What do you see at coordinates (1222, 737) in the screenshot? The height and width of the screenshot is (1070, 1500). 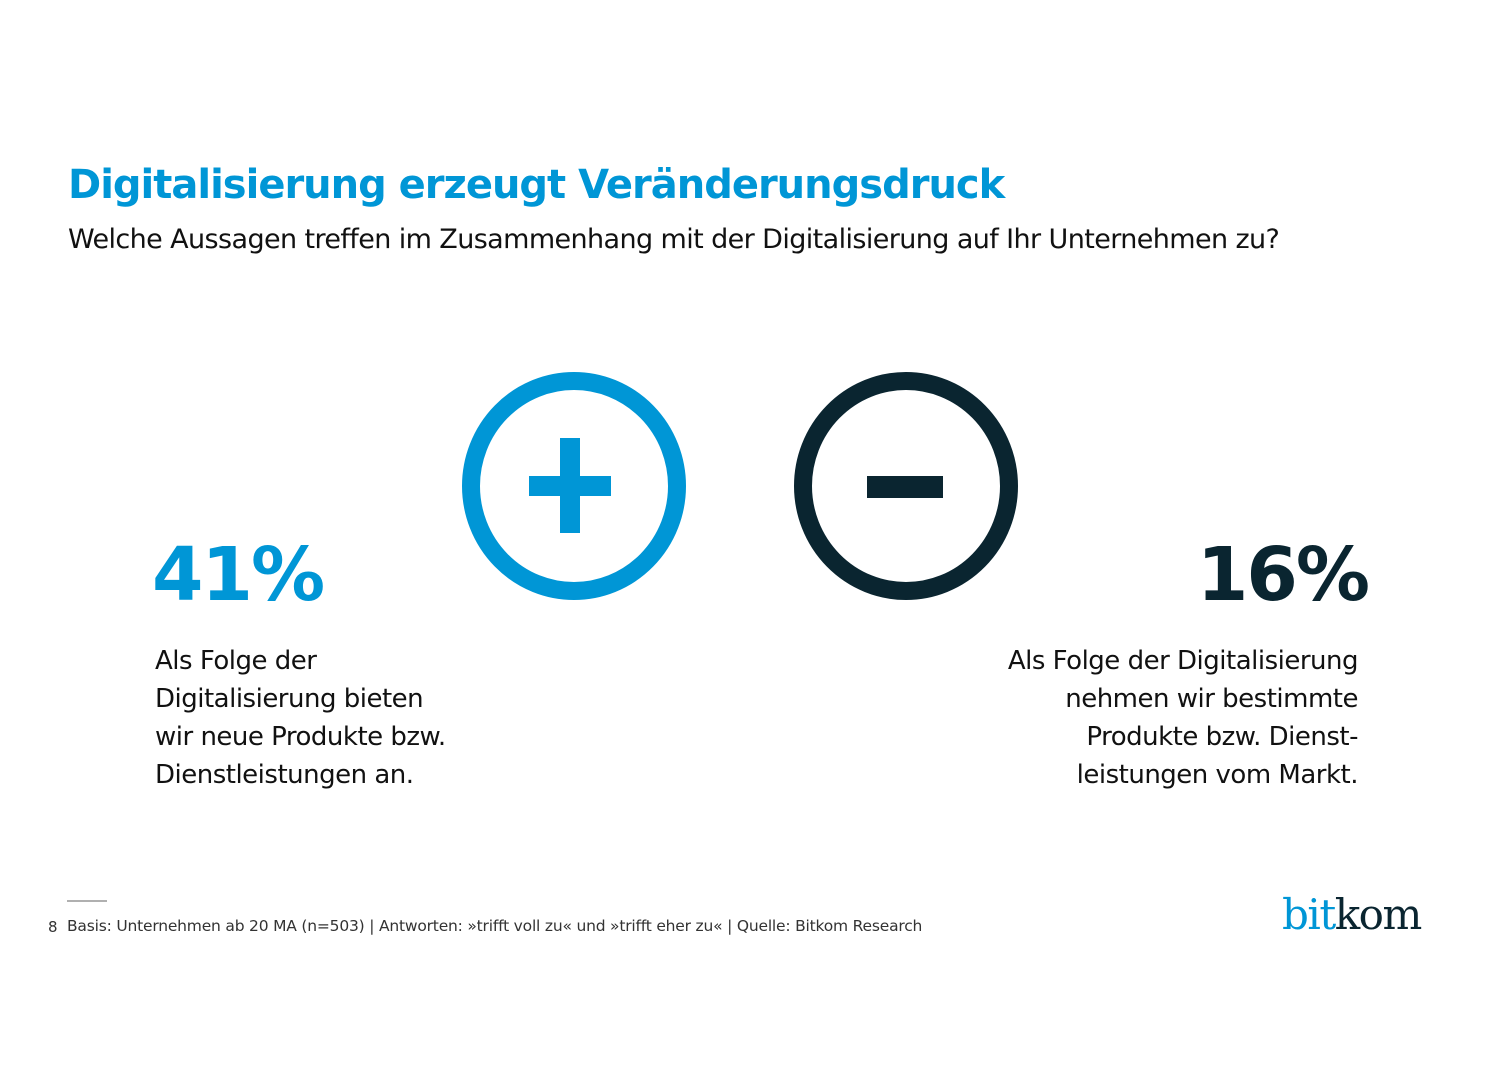 I see `desc-line: Produkte bzw. Dienst-` at bounding box center [1222, 737].